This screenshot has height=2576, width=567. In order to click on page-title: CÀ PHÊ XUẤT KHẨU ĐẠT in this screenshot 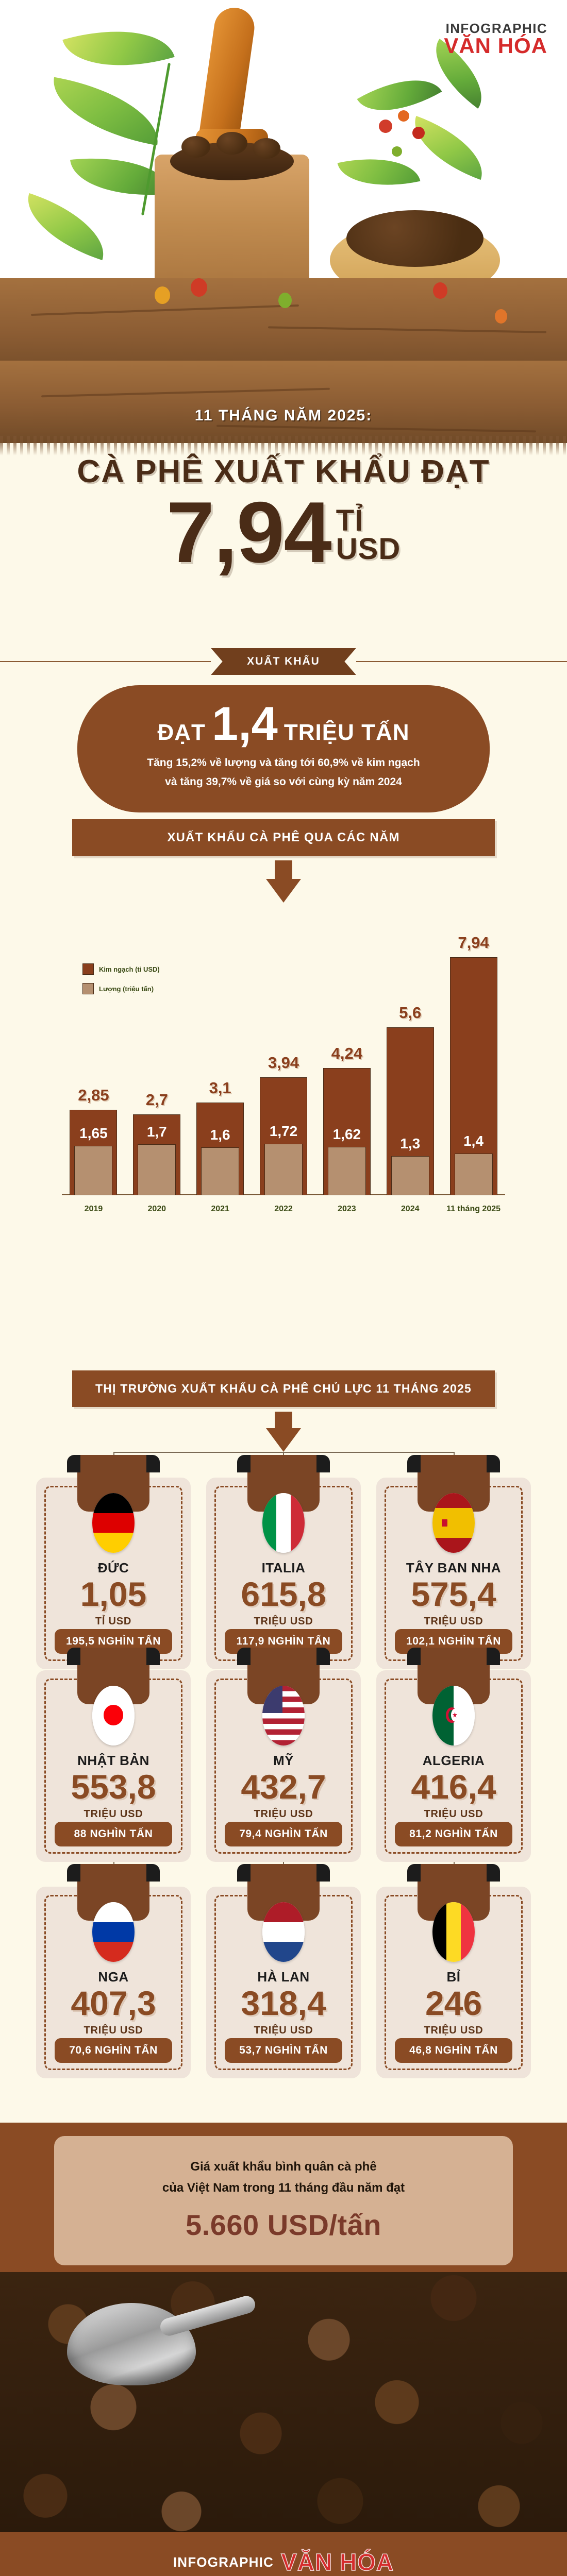, I will do `click(283, 471)`.